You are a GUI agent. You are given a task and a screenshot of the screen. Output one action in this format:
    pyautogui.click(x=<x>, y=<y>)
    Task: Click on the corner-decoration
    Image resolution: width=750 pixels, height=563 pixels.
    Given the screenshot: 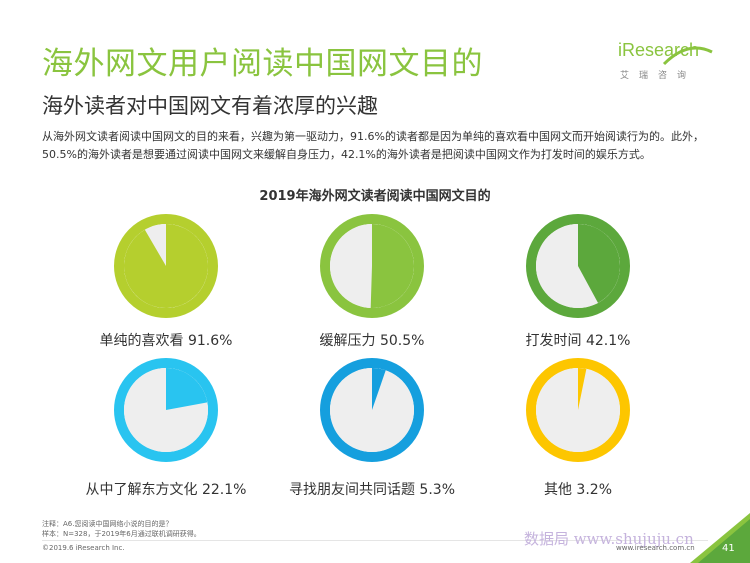 What is the action you would take?
    pyautogui.click(x=720, y=538)
    